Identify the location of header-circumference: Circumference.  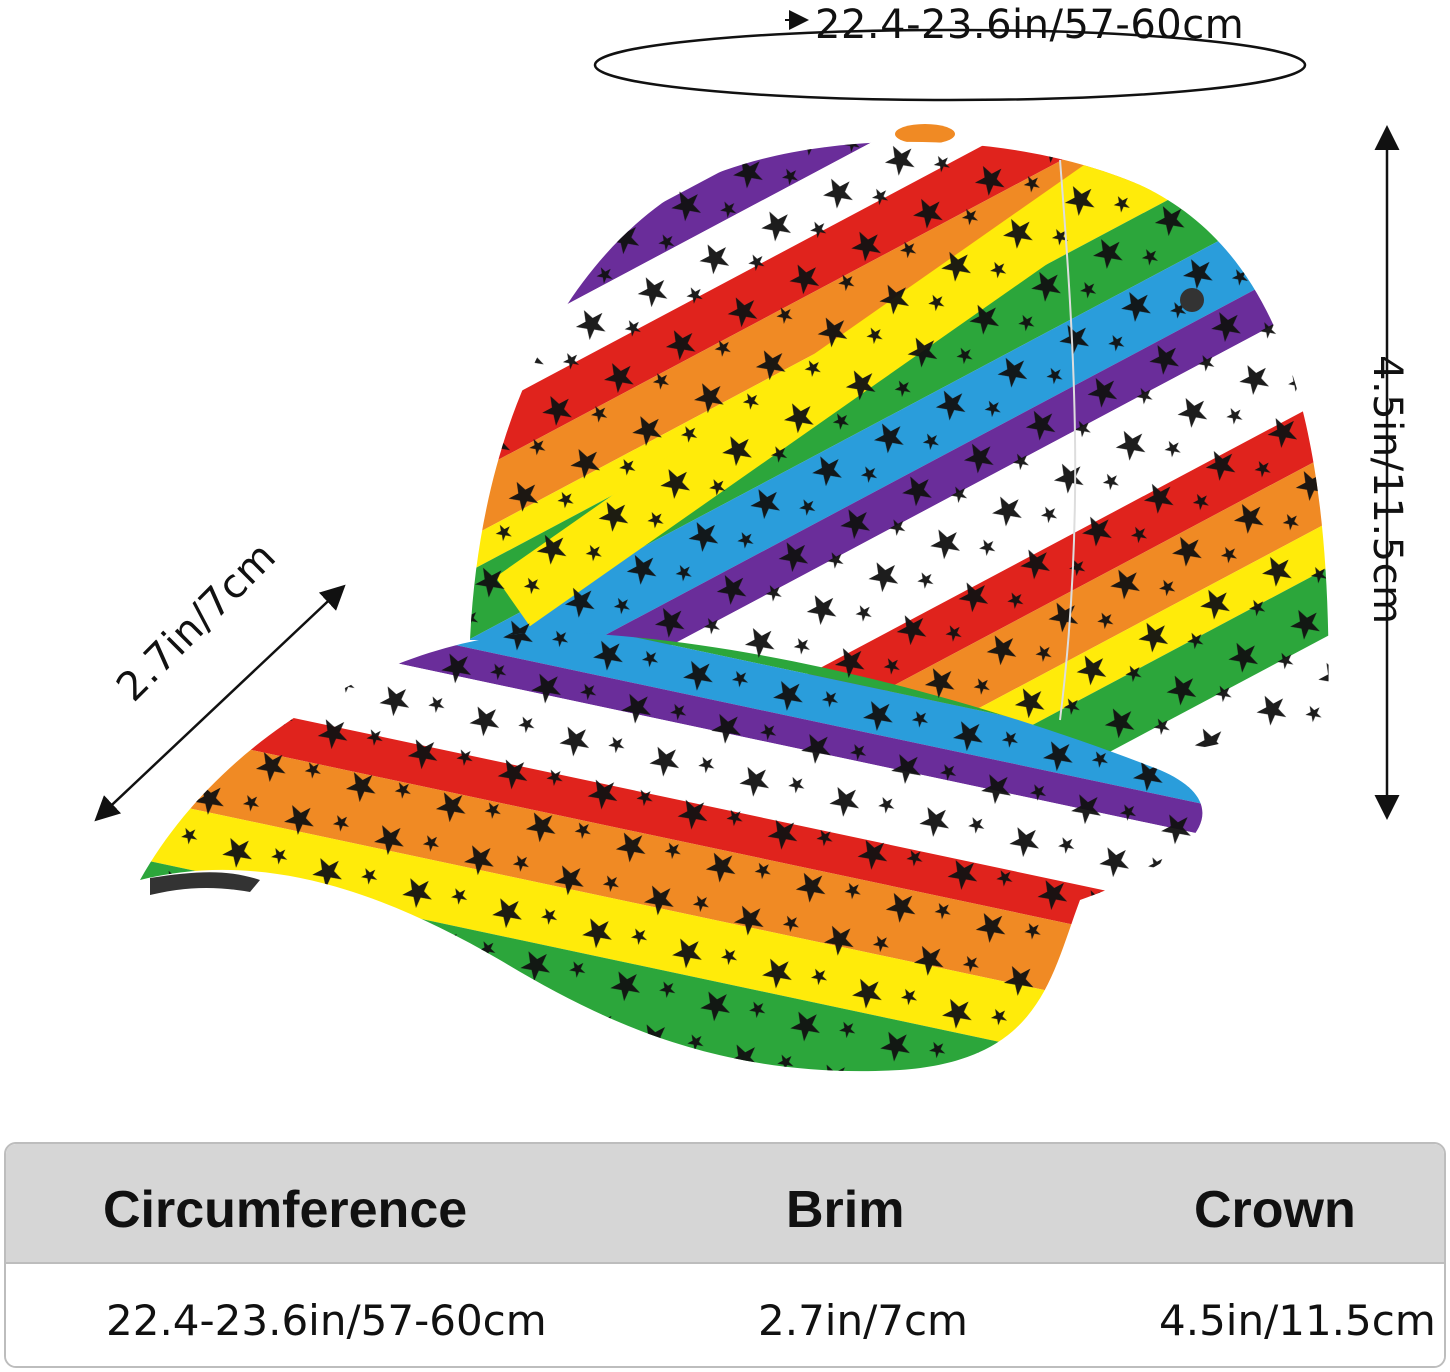
(285, 1210).